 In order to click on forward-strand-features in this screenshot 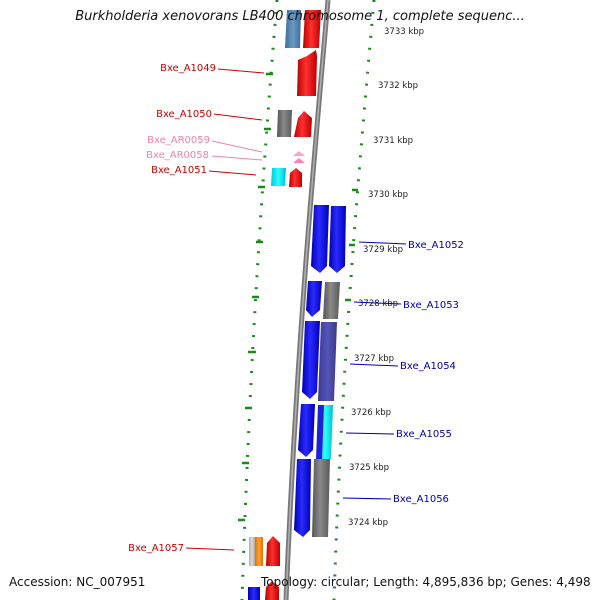, I will do `click(284, 305)`.